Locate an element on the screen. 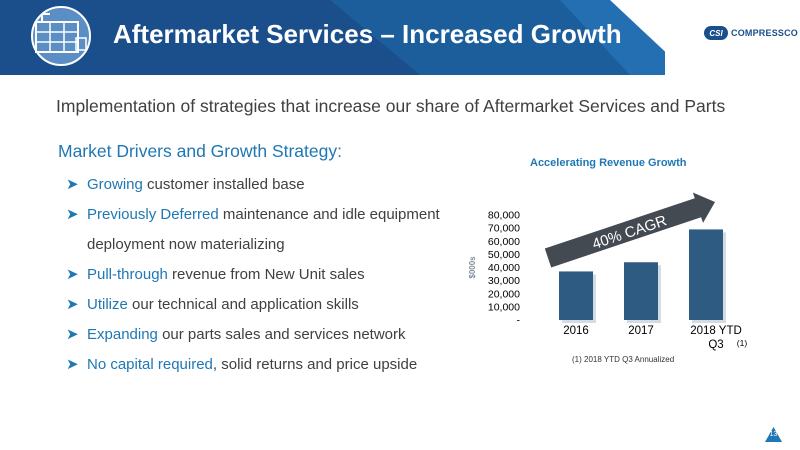 Image resolution: width=800 pixels, height=450 pixels. x-tick-label: Q3 is located at coordinates (715, 345).